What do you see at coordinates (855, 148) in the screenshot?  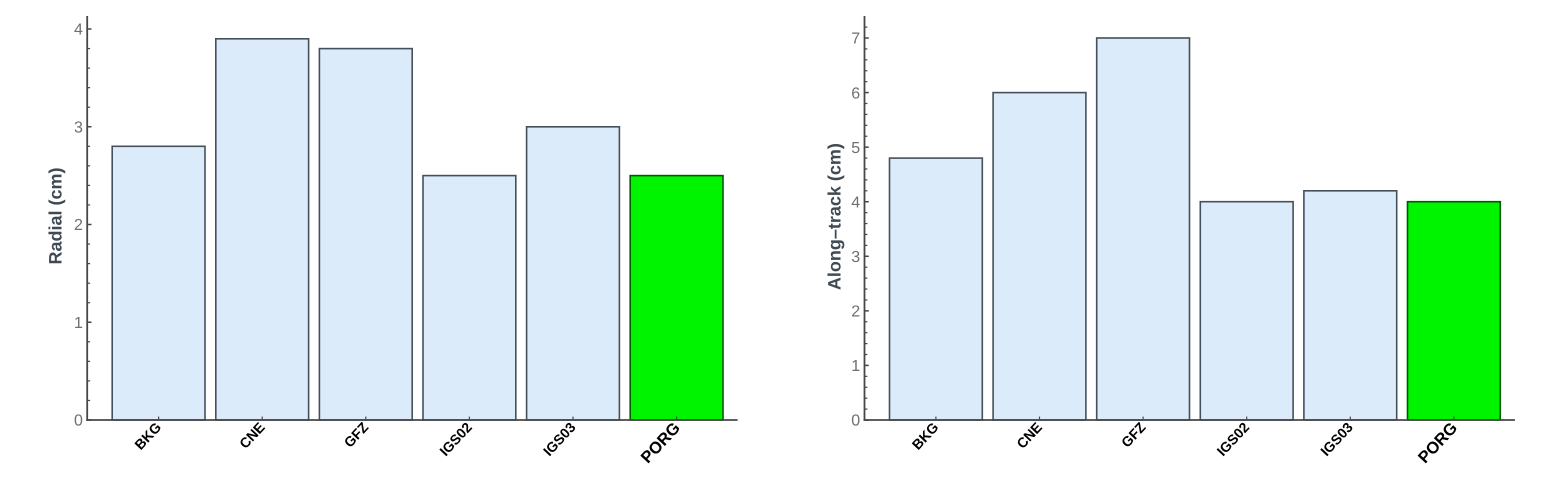 I see `svg-text: 5` at bounding box center [855, 148].